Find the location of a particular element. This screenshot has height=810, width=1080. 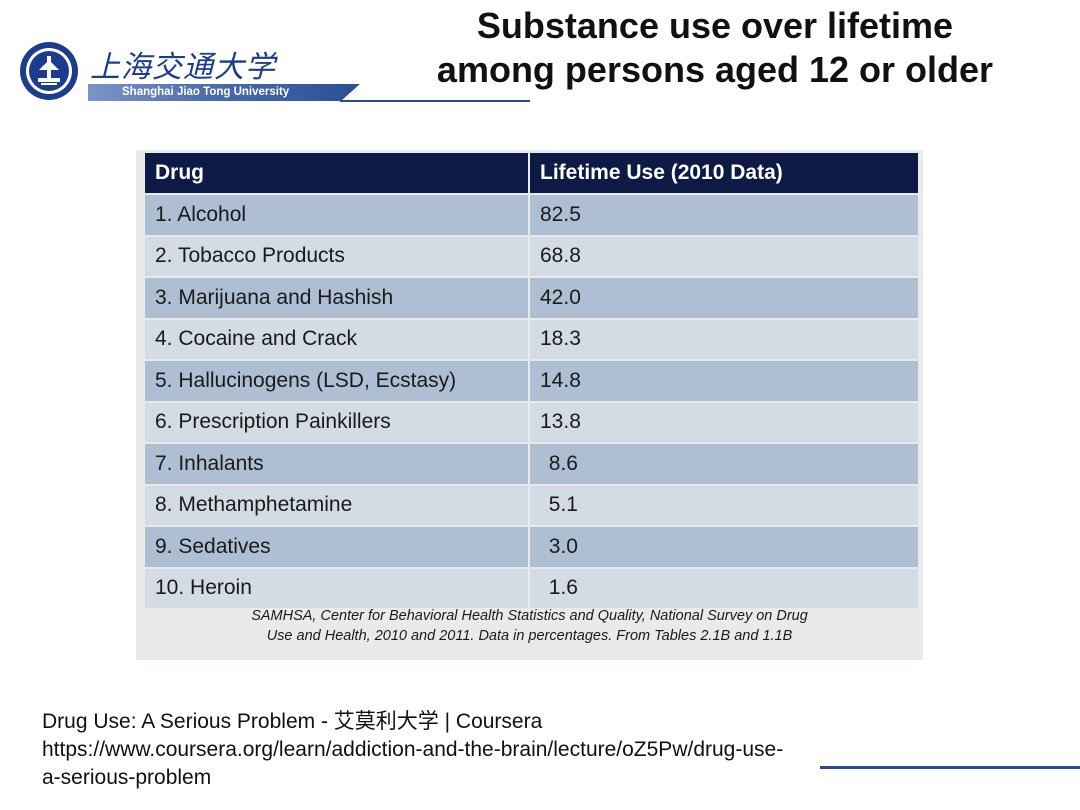

slide-title-line-1: Substance use over lifetime is located at coordinates (715, 25).